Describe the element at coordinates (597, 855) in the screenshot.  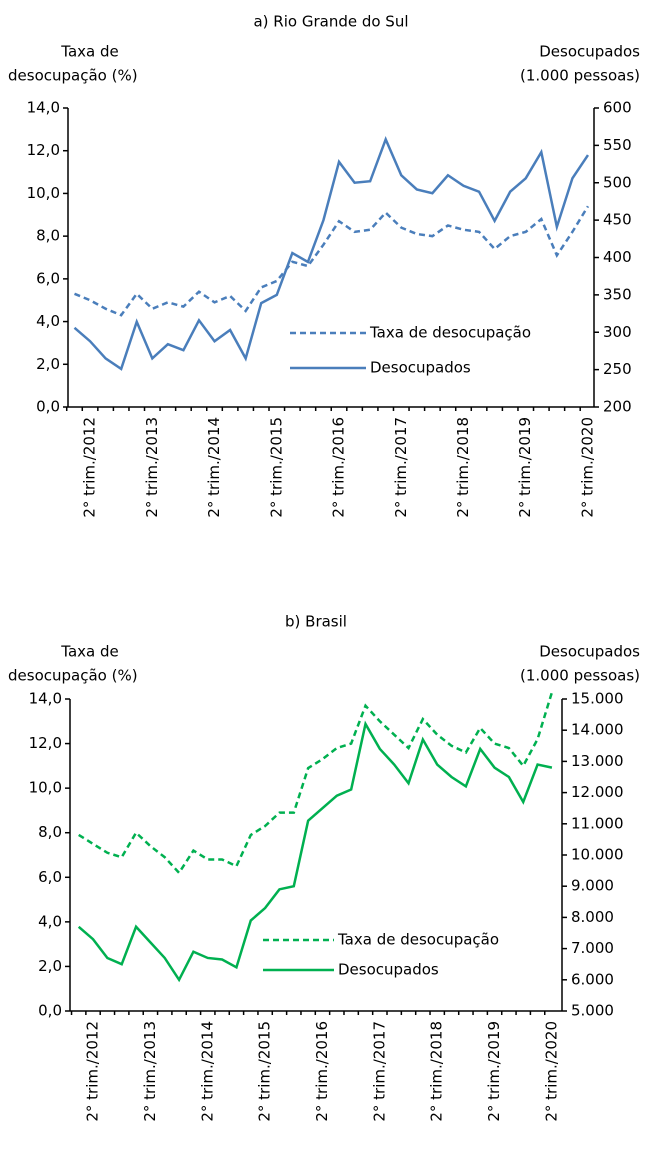
I see `y2-tick-label: 10.000` at that location.